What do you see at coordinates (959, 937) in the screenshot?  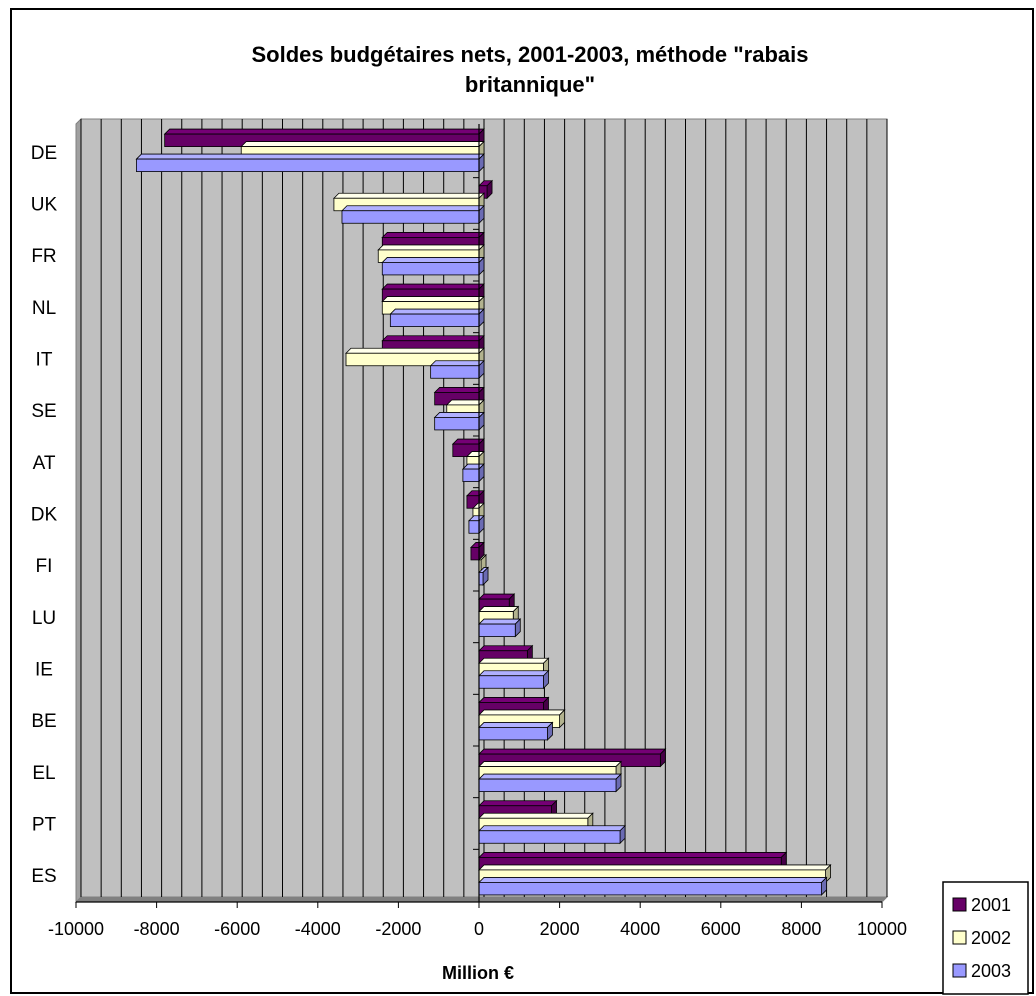 I see `legend-swatch-2002` at bounding box center [959, 937].